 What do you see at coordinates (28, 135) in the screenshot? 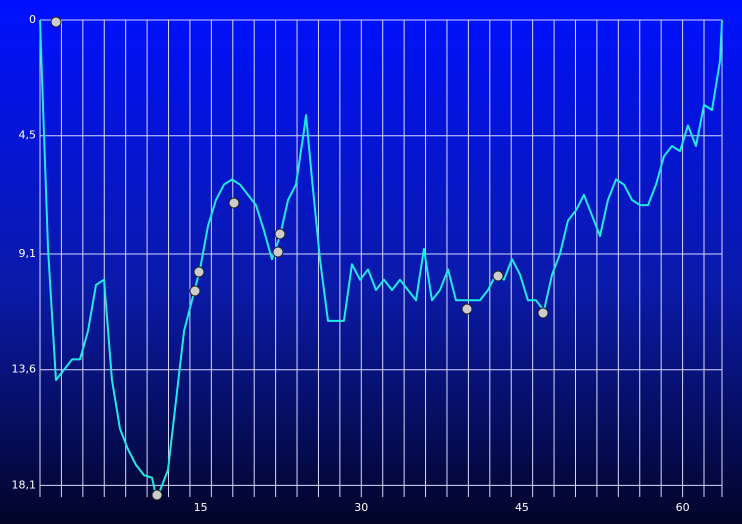
I see `y-tick-label: 4,5` at bounding box center [28, 135].